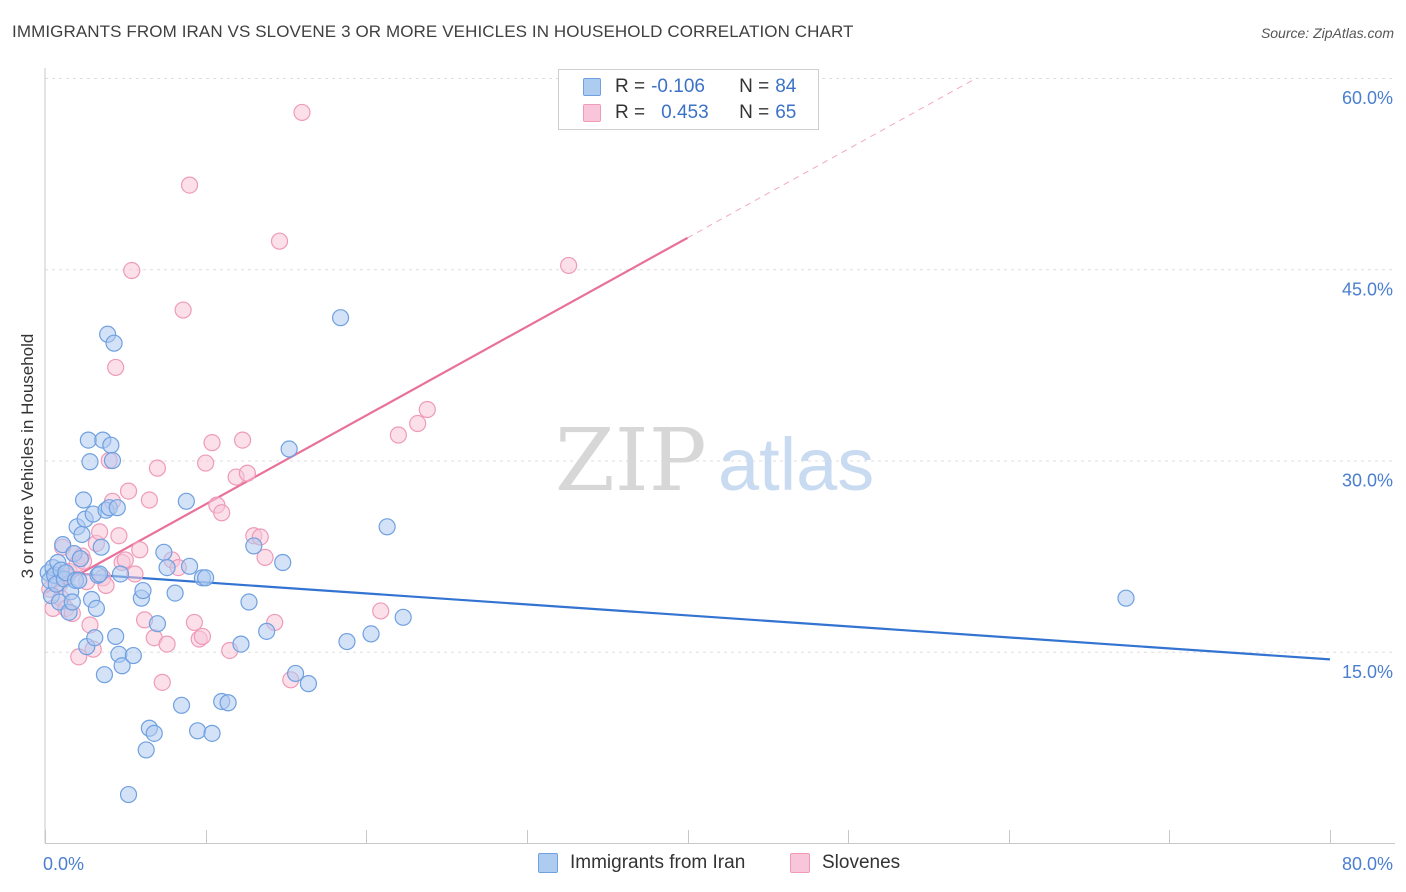 The width and height of the screenshot is (1406, 892). I want to click on series-legend: Immigrants from Iran Slovenes, so click(703, 865).